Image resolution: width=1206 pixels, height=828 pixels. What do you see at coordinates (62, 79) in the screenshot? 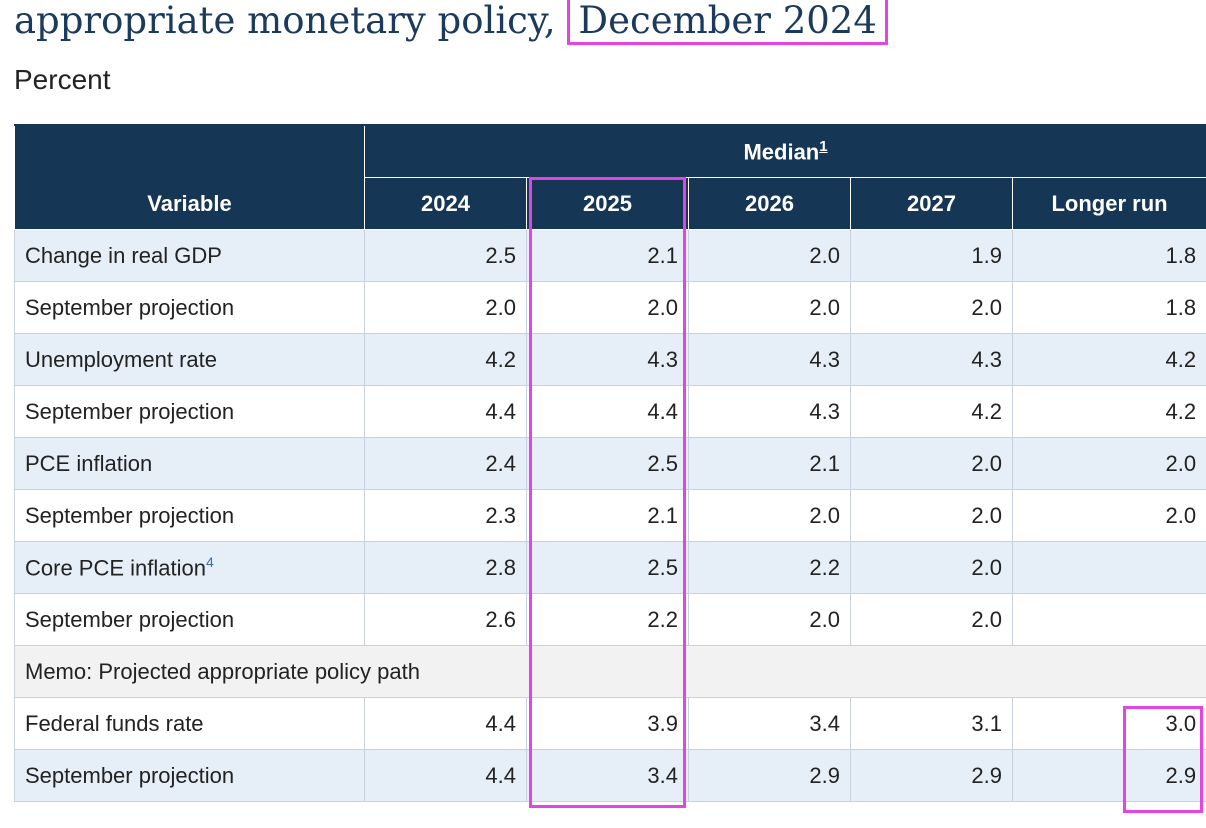
I see `units-label: Percent` at bounding box center [62, 79].